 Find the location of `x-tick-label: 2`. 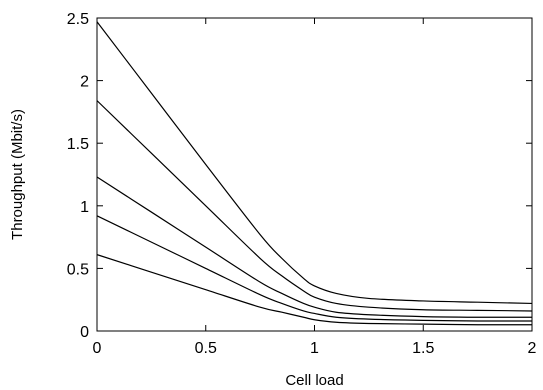

x-tick-label: 2 is located at coordinates (532, 348).